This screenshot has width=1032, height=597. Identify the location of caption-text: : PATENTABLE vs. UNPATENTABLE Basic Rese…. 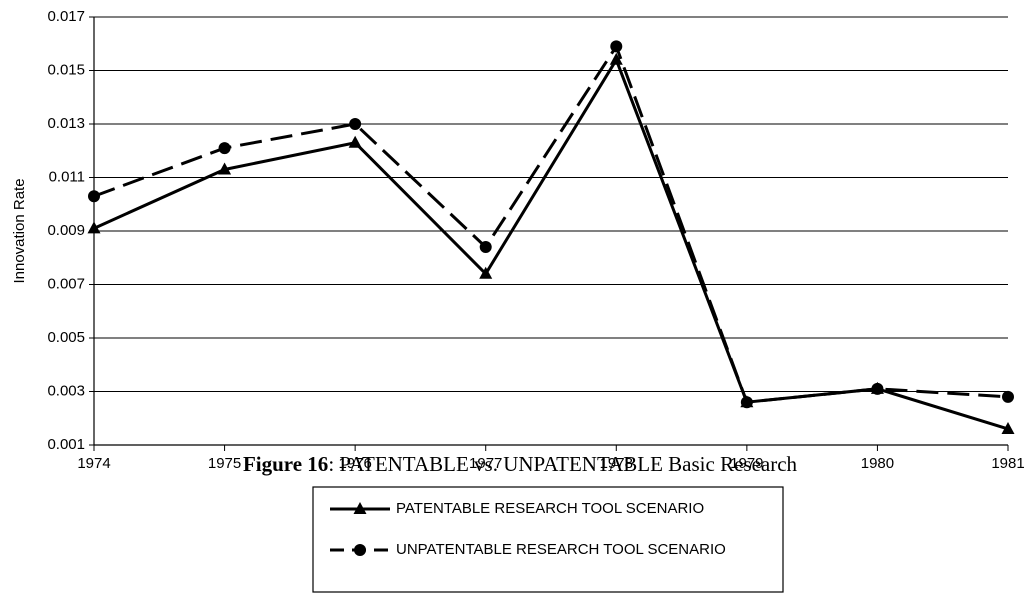
(562, 464).